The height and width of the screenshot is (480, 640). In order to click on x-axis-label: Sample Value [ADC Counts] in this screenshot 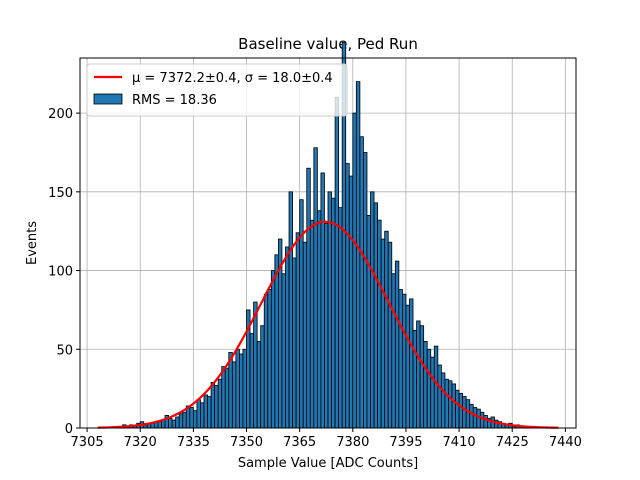, I will do `click(328, 463)`.